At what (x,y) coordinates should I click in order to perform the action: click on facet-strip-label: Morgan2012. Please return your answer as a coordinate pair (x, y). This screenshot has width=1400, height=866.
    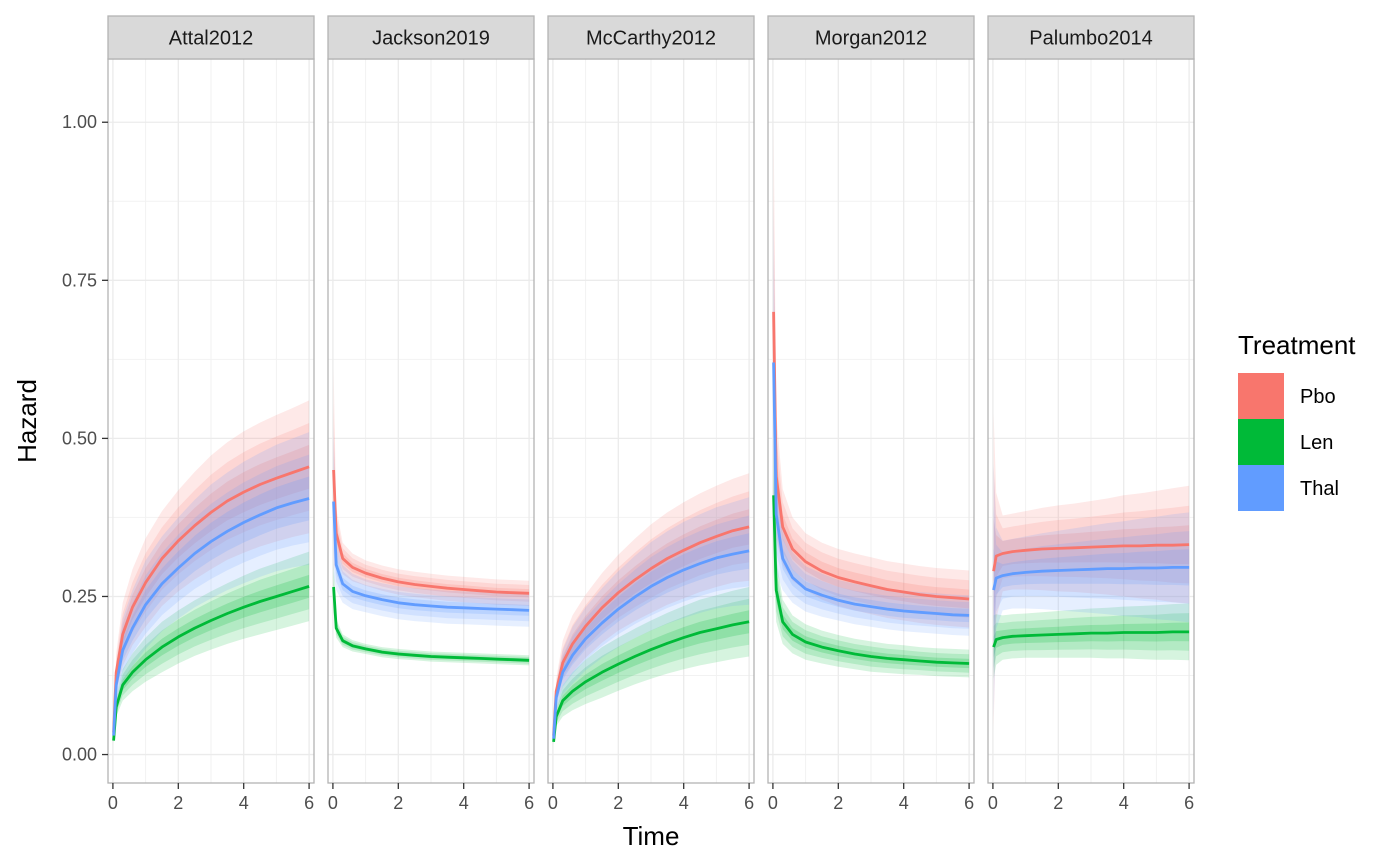
    Looking at the image, I should click on (871, 39).